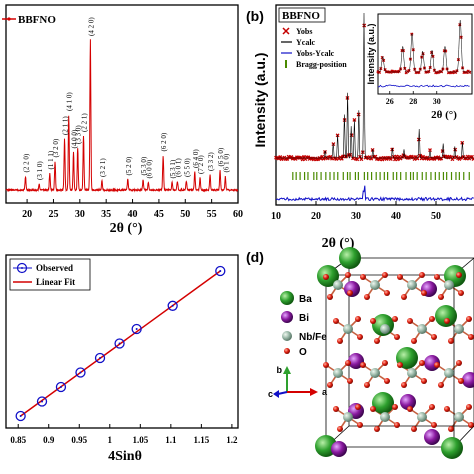  I want to click on panel-c-legend-observed-marker, so click(22, 268).